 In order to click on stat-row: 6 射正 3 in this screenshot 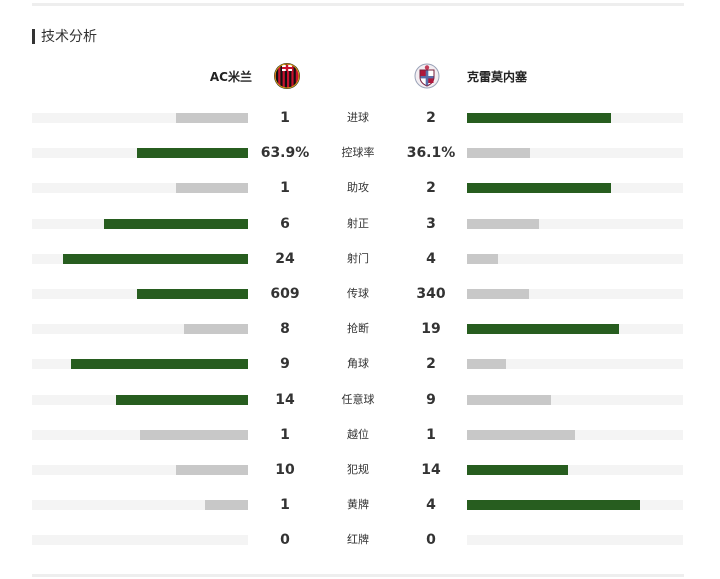, I will do `click(360, 224)`.